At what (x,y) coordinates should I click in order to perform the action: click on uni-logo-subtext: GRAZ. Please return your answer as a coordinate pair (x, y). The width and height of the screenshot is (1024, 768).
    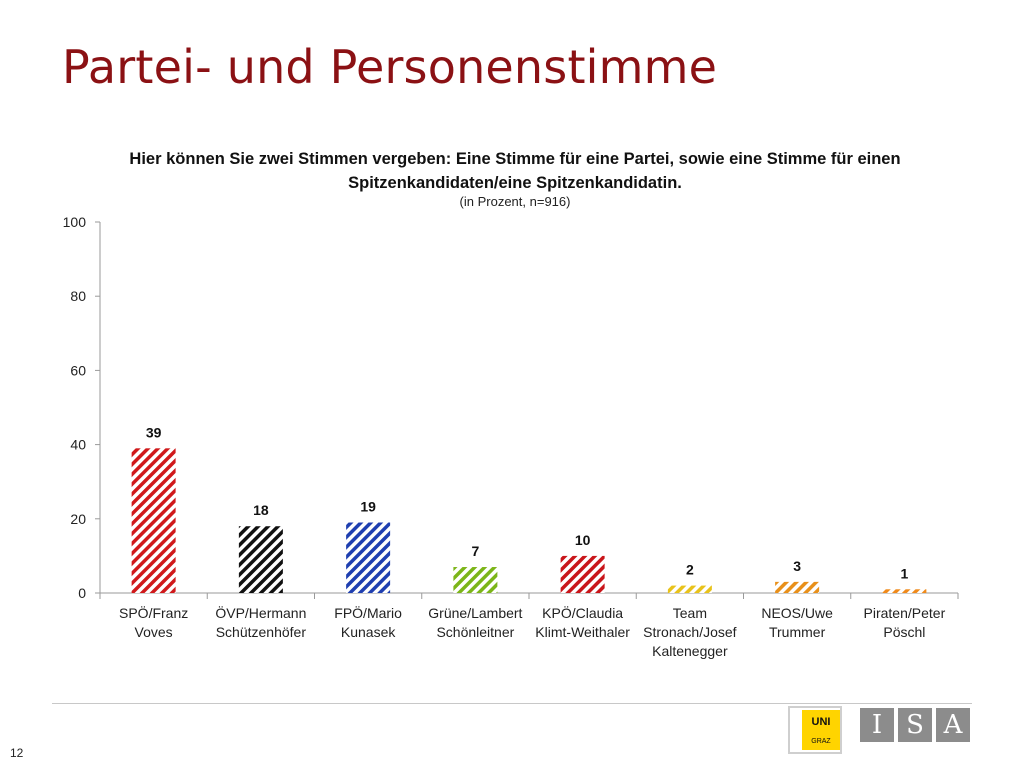
    Looking at the image, I should click on (821, 741).